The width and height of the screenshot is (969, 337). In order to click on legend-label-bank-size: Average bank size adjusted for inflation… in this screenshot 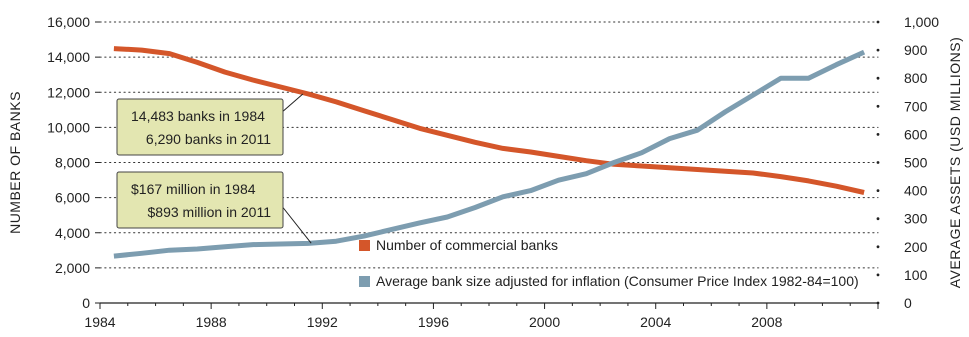, I will do `click(617, 281)`.